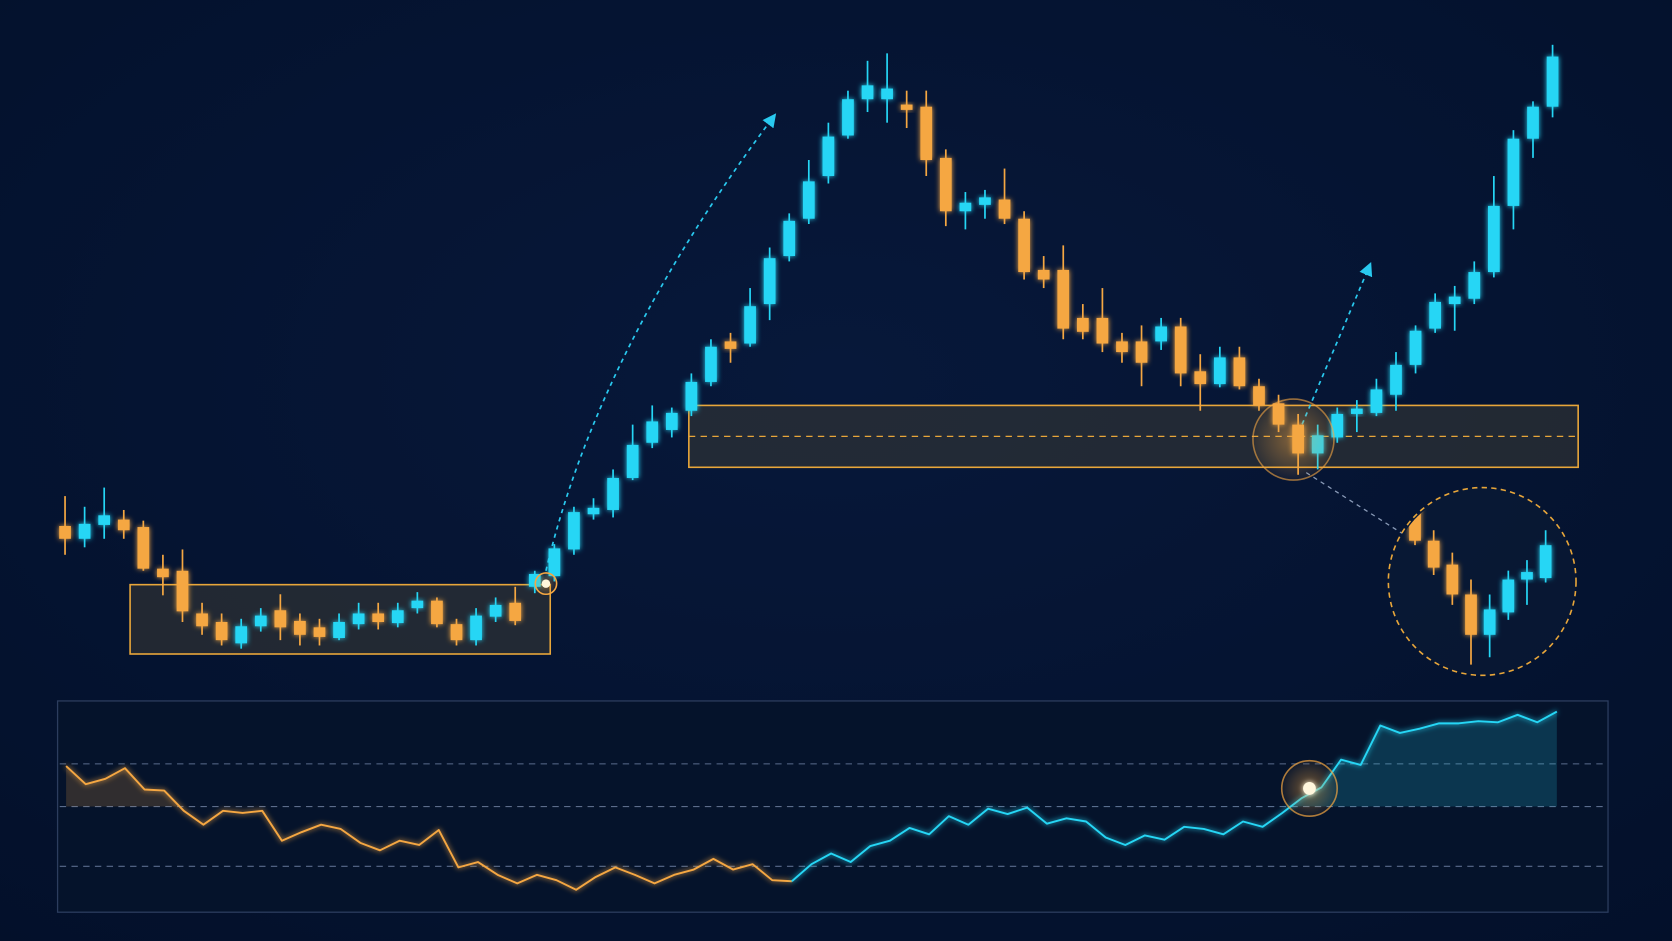  I want to click on signal-dot, so click(1309, 788).